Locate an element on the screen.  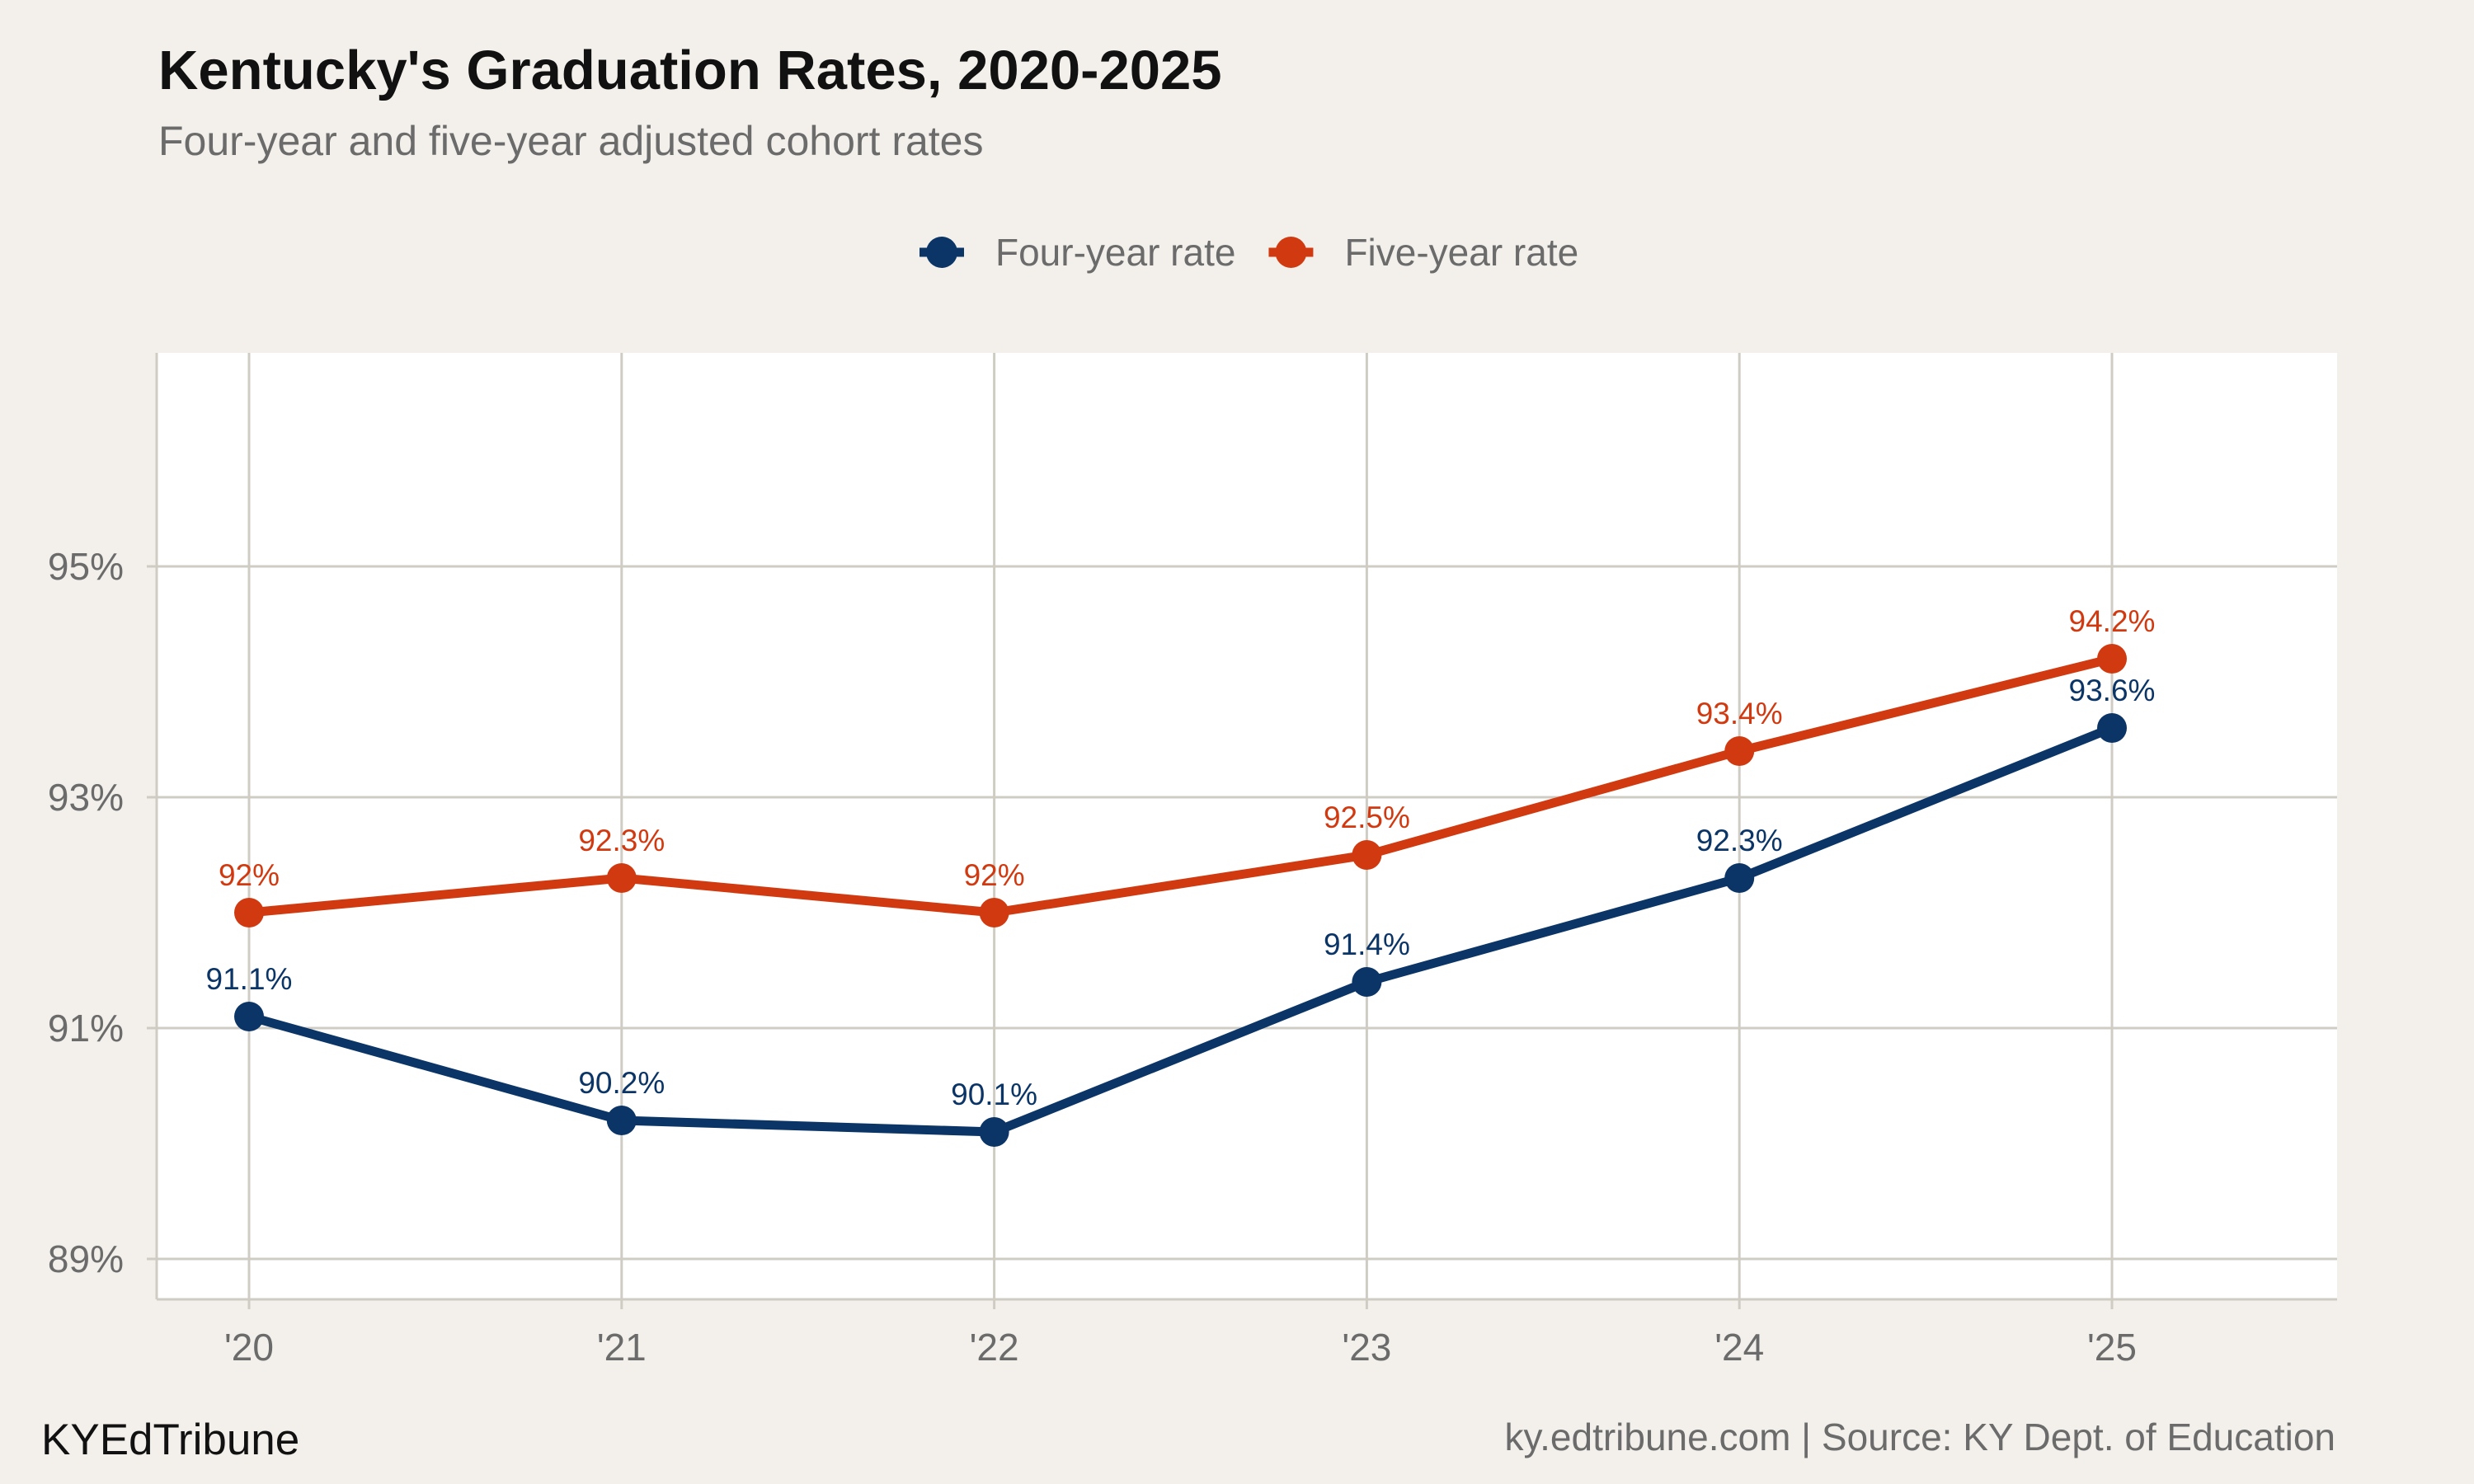
four-year-rate-legend-label: Four-year rate is located at coordinates (1115, 252).